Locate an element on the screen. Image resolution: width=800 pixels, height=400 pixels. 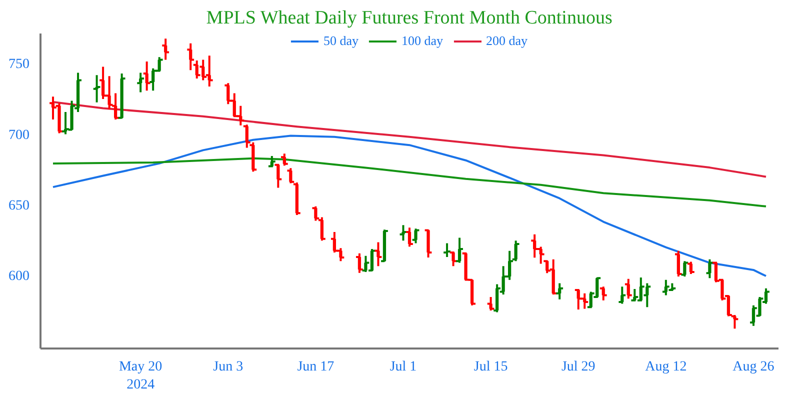
chart-title: MPLS Wheat Daily Futures Front Month Continuous is located at coordinates (409, 18).